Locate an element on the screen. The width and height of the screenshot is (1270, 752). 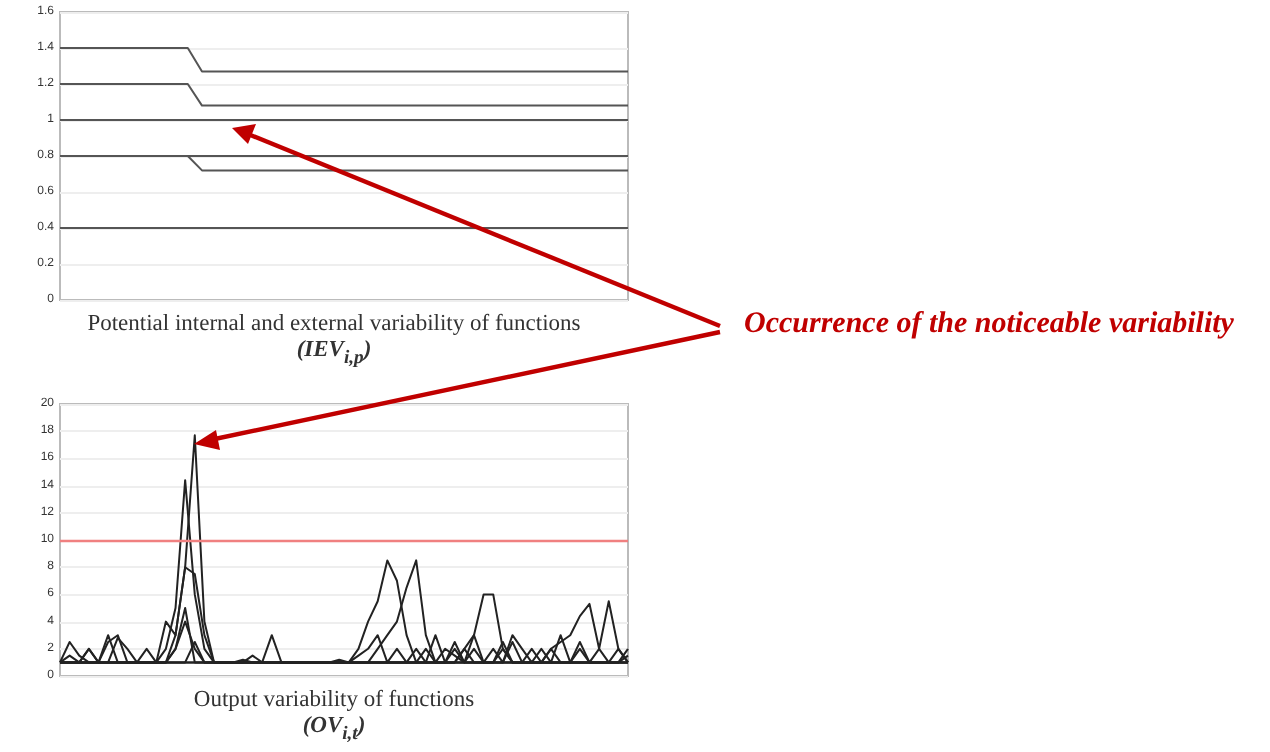
text: (OV$_{i,t}$) is located at coordinates (334, 730).